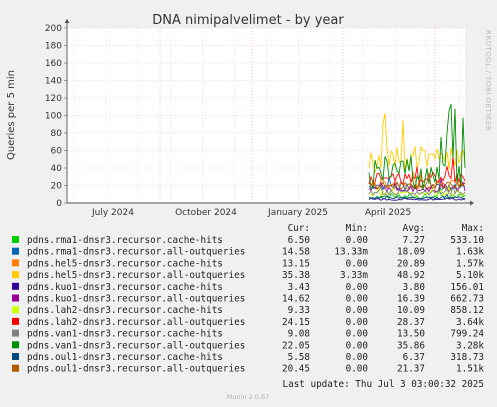 This screenshot has width=497, height=407. Describe the element at coordinates (136, 322) in the screenshot. I see `legend-series-name: pdns.lah2-dnsr3.recursor.all-outqueries` at that location.